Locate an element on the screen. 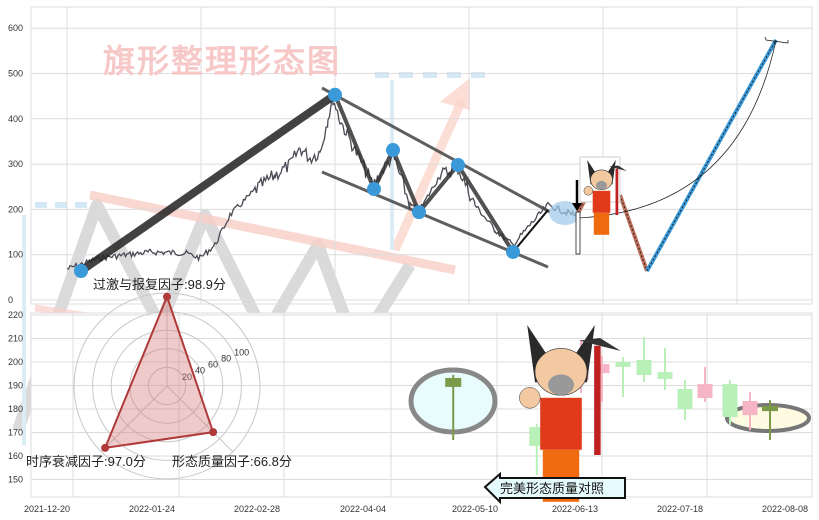 The height and width of the screenshot is (520, 819). y-tick-label: 600 is located at coordinates (15, 28).